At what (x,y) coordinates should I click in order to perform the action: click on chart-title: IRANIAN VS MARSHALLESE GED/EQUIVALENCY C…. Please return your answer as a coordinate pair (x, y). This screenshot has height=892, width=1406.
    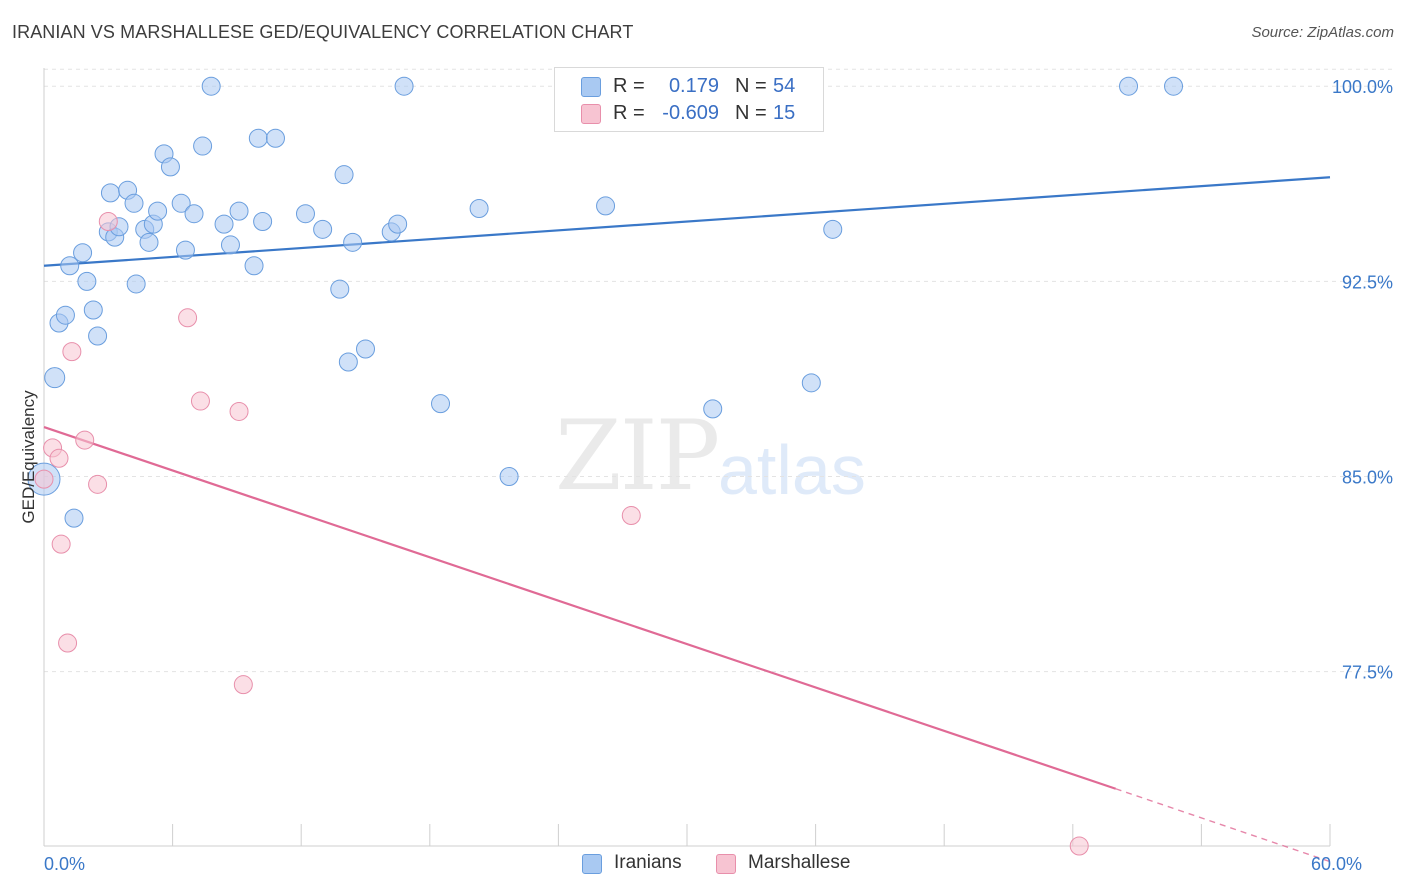
    Looking at the image, I should click on (323, 32).